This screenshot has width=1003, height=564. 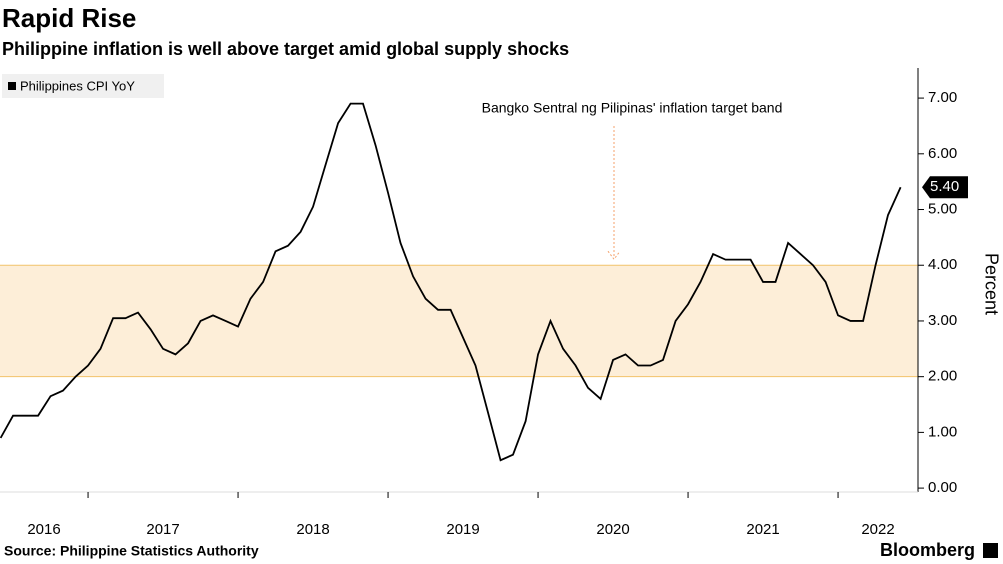 I want to click on value-label: 5.40, so click(x=944, y=186).